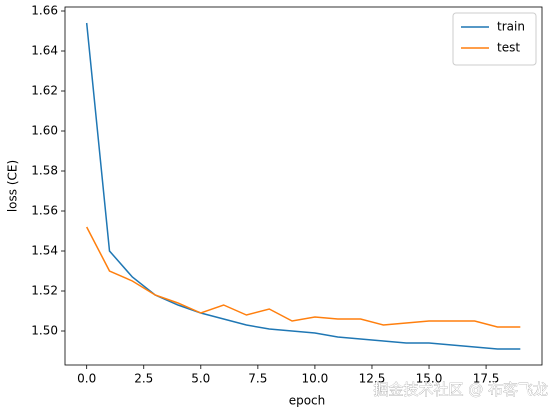 This screenshot has width=552, height=413. What do you see at coordinates (372, 379) in the screenshot?
I see `x-tick-label: 12.5` at bounding box center [372, 379].